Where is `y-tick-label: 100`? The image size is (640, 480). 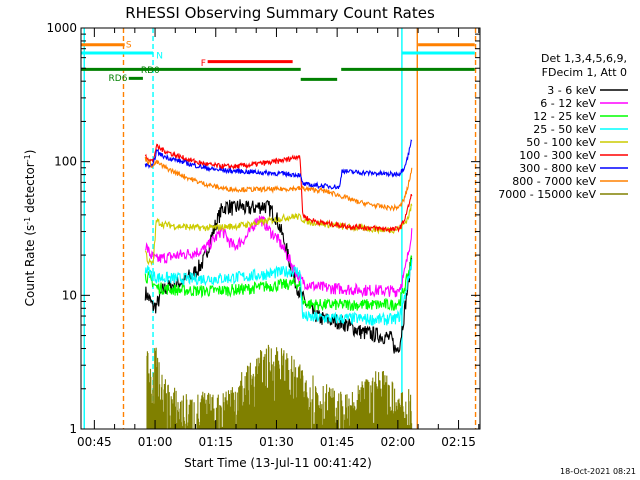 y-tick-label: 100 is located at coordinates (65, 162).